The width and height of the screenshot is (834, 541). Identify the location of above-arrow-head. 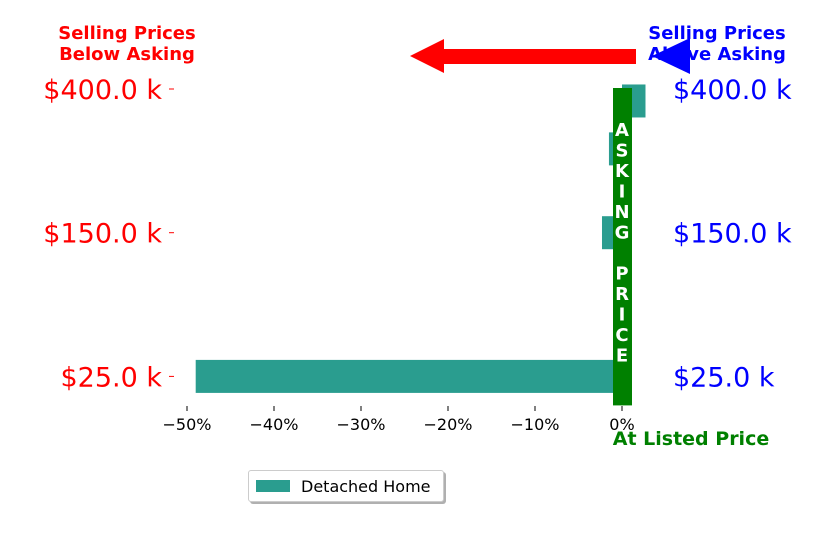
(671, 56).